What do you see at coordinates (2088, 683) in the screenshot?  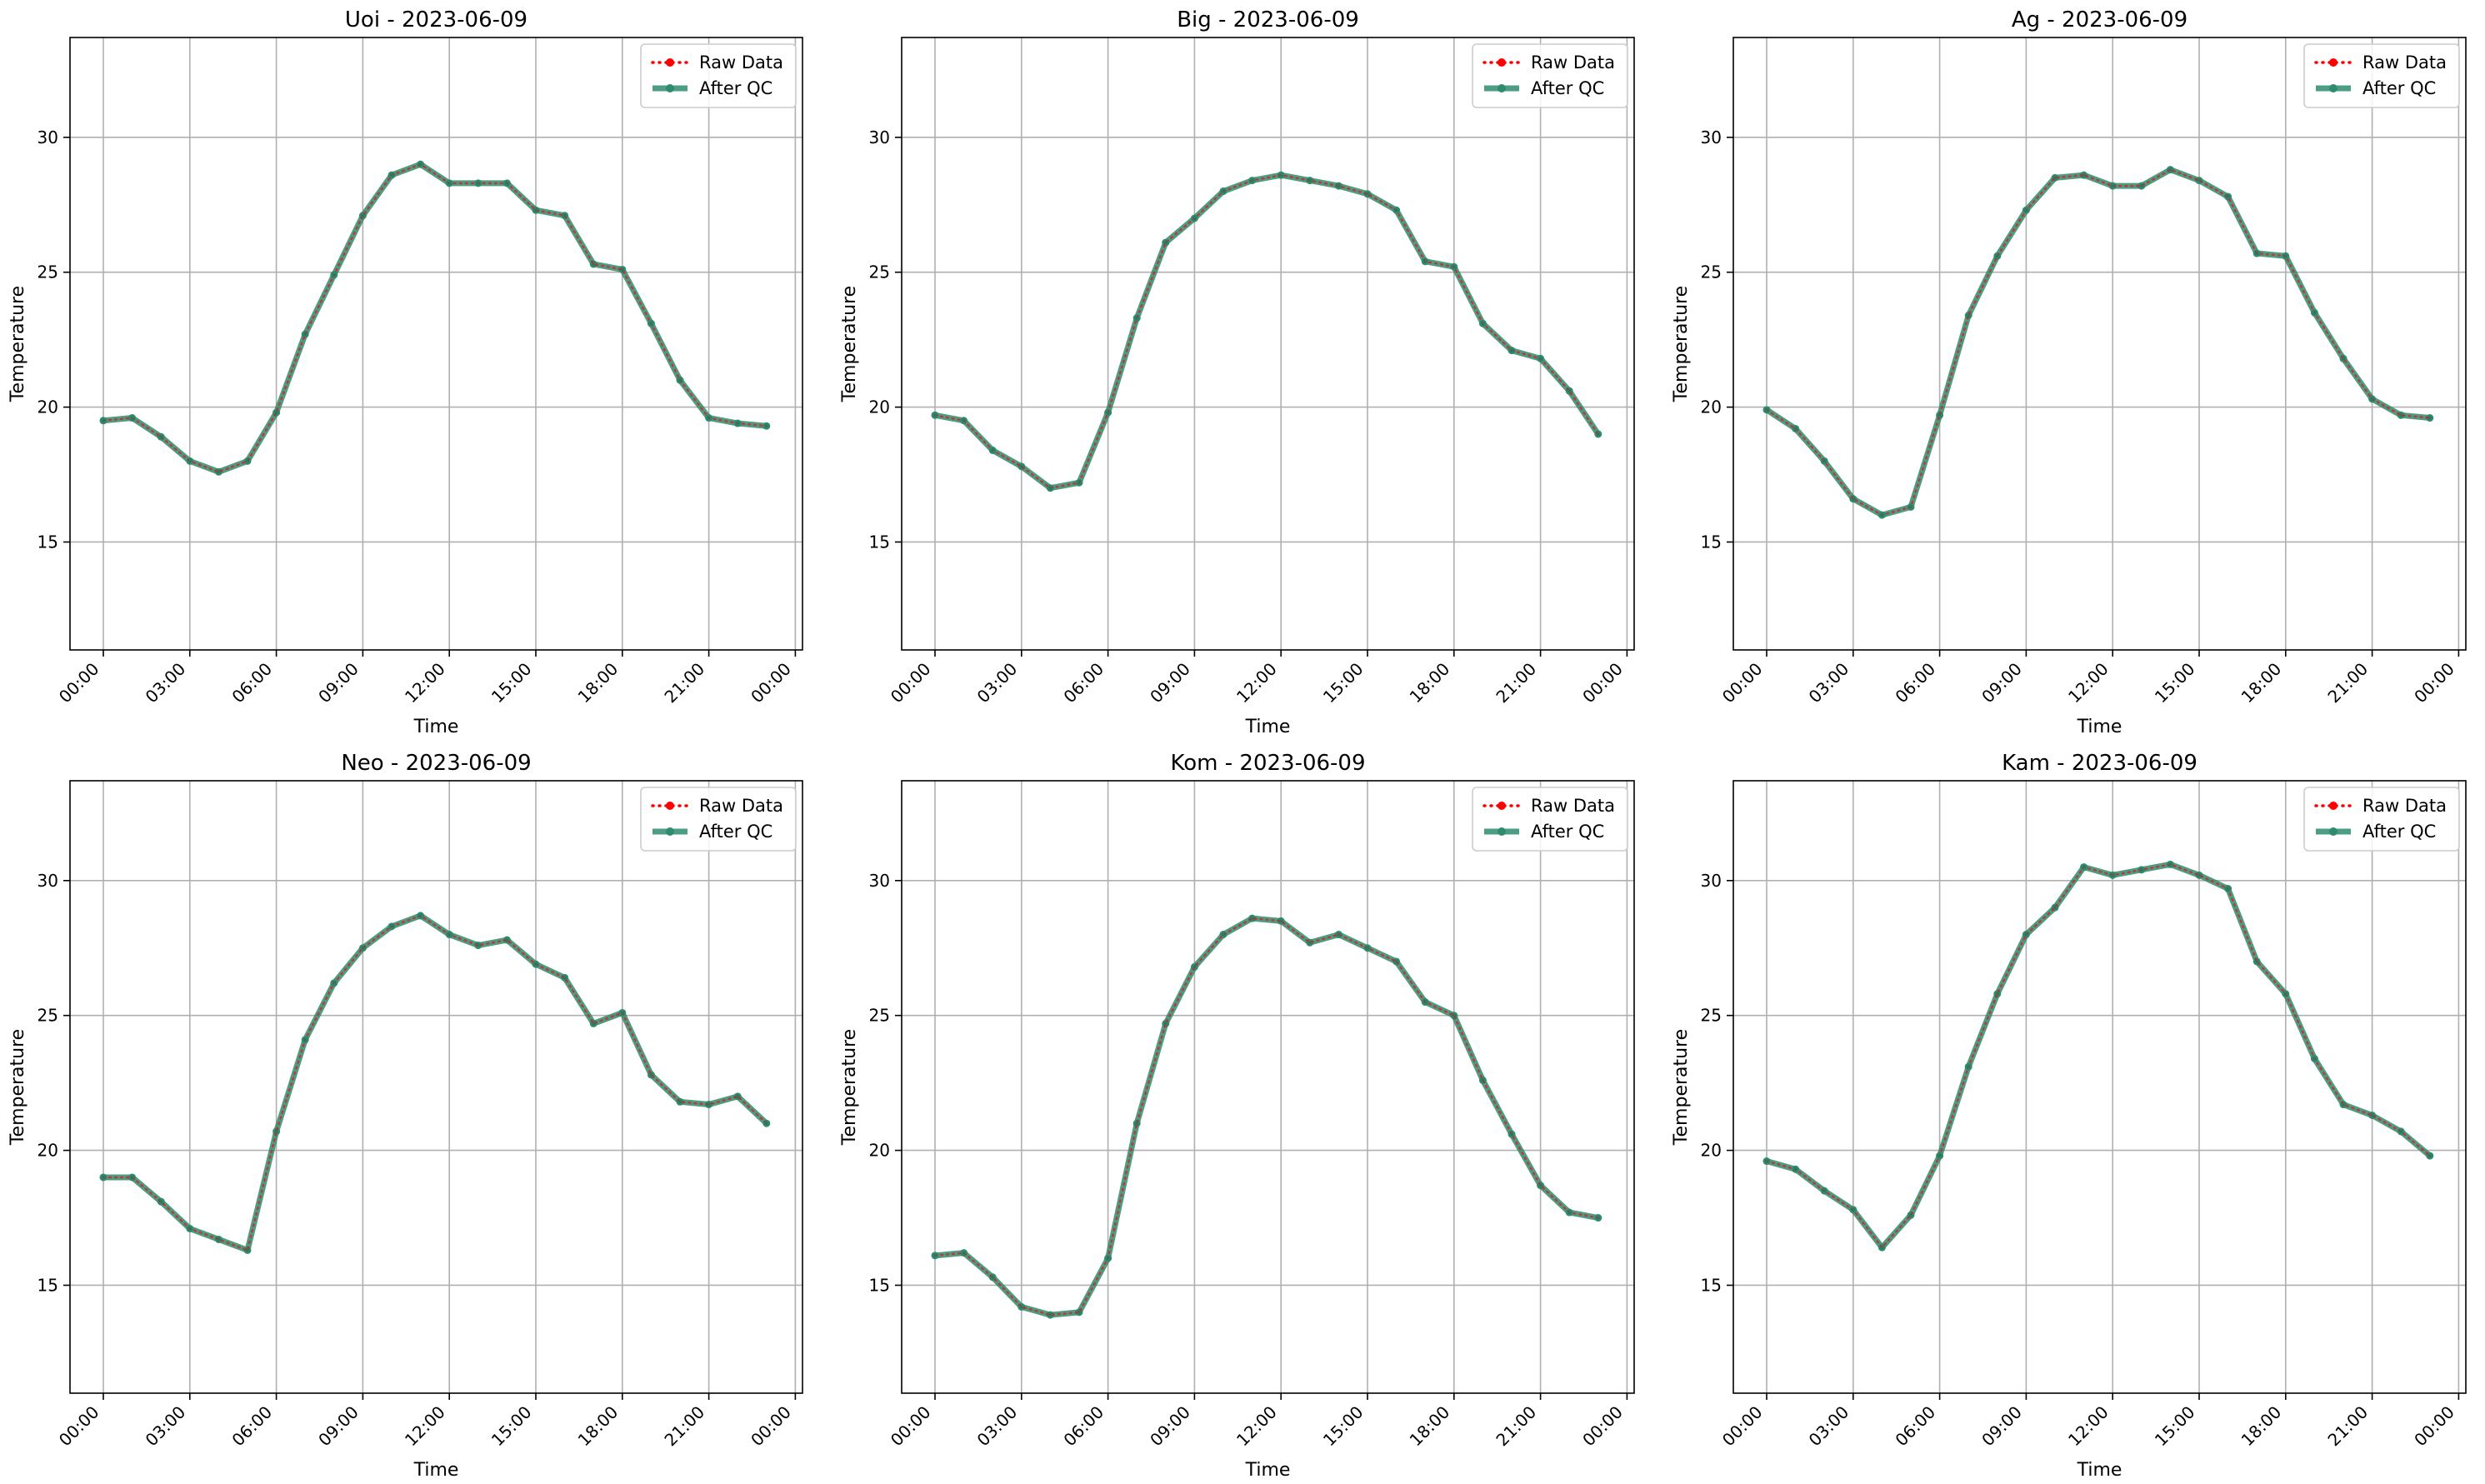 I see `x-tick-label: 12:00` at bounding box center [2088, 683].